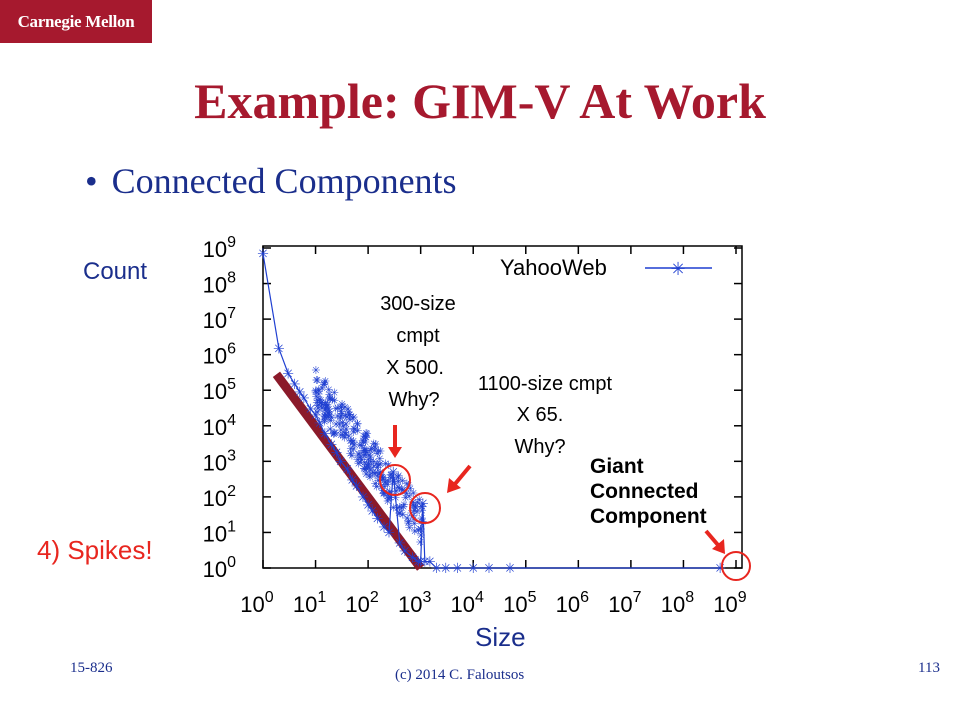 The image size is (960, 720). I want to click on giant-label-line1: Giant, so click(617, 466).